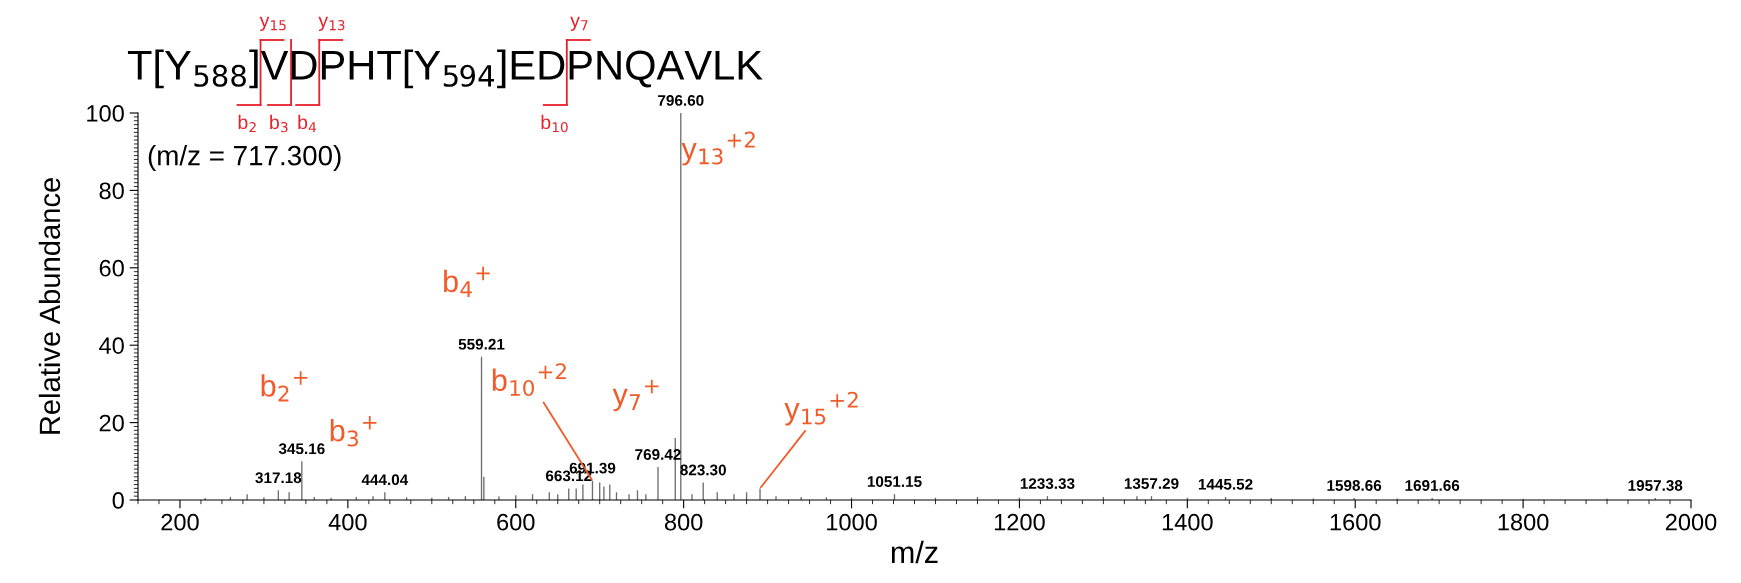 The height and width of the screenshot is (583, 1741). What do you see at coordinates (467, 281) in the screenshot?
I see `annotation: b$_{4}$$^{+}$` at bounding box center [467, 281].